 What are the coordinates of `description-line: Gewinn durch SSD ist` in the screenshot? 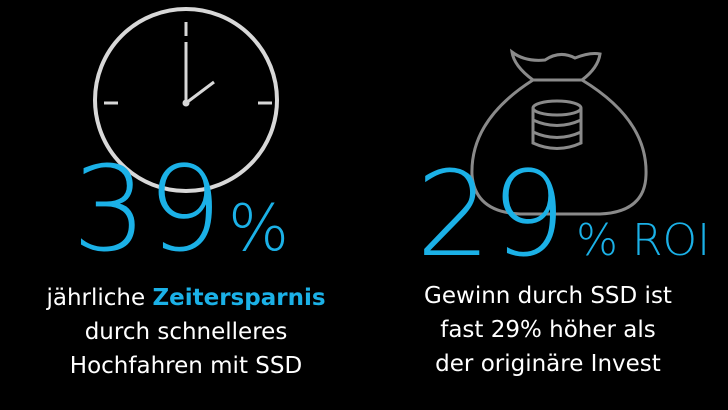 It's located at (548, 296).